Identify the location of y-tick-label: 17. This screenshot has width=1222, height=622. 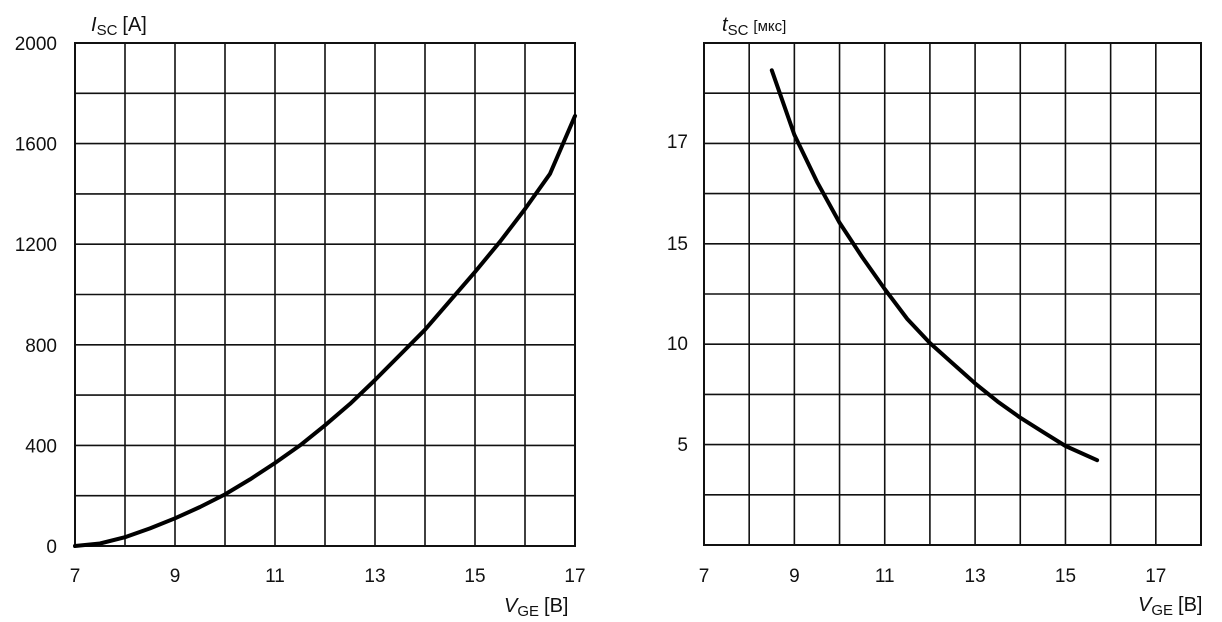
(677, 142).